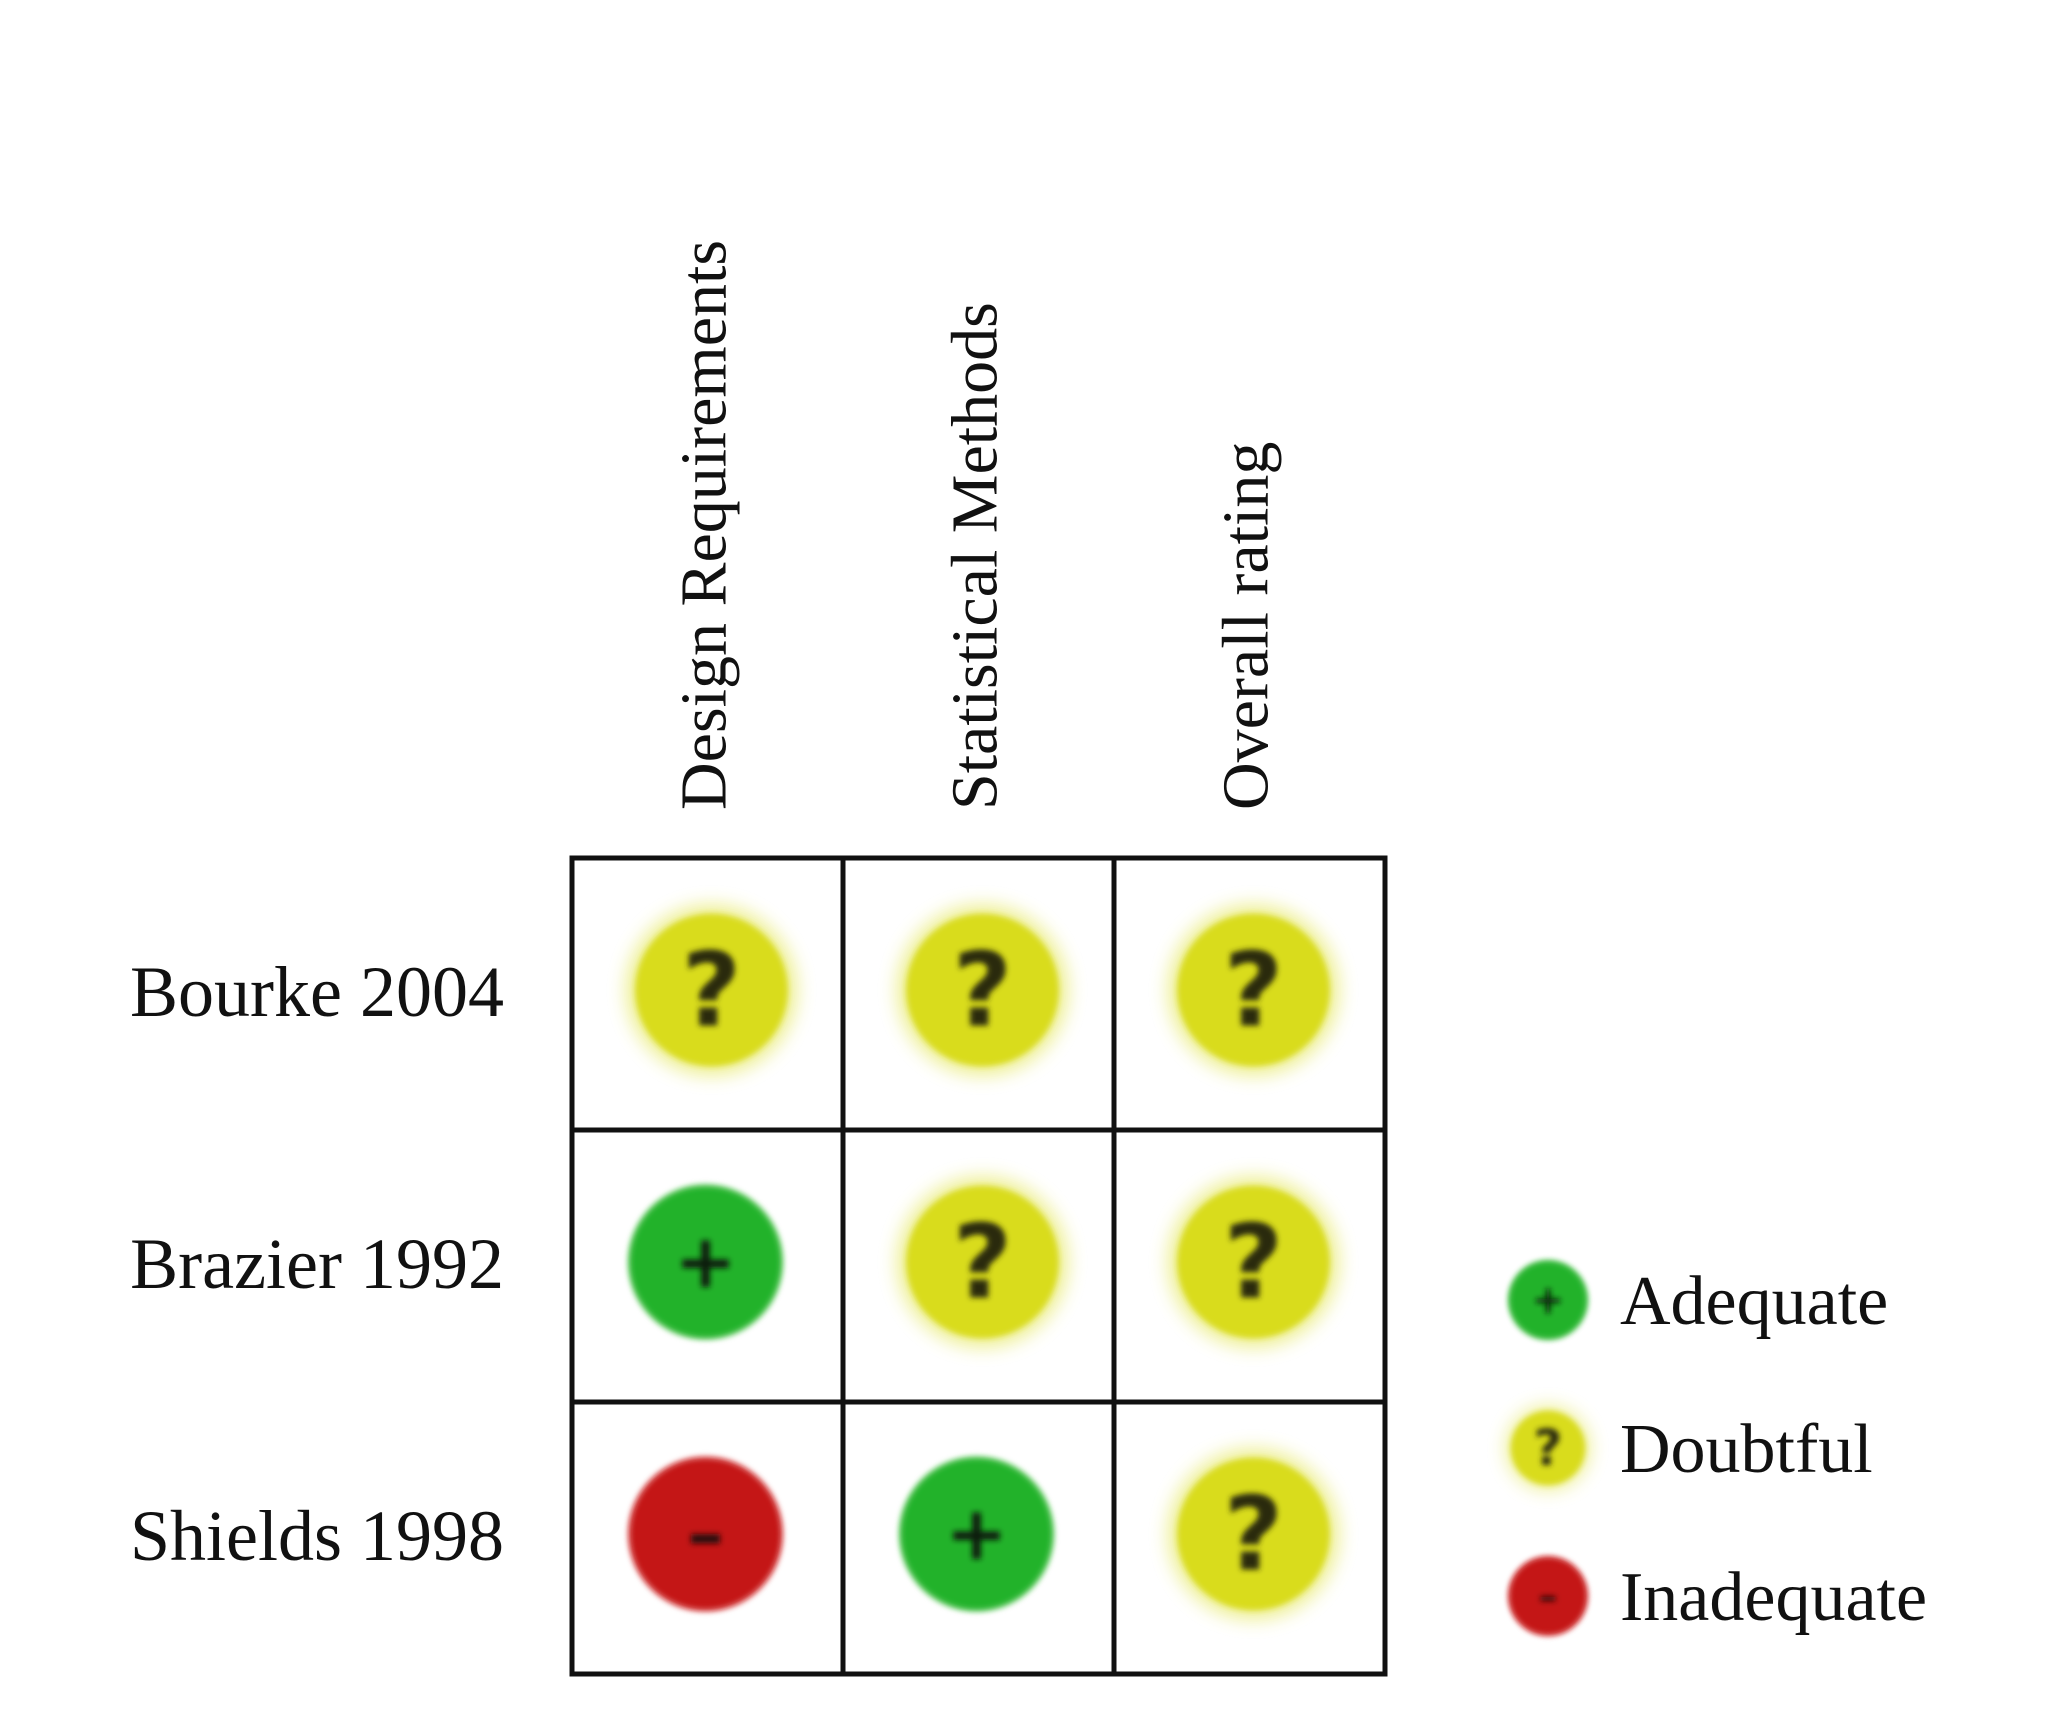  I want to click on row-label-bourke-2004: Bourke 2004, so click(317, 992).